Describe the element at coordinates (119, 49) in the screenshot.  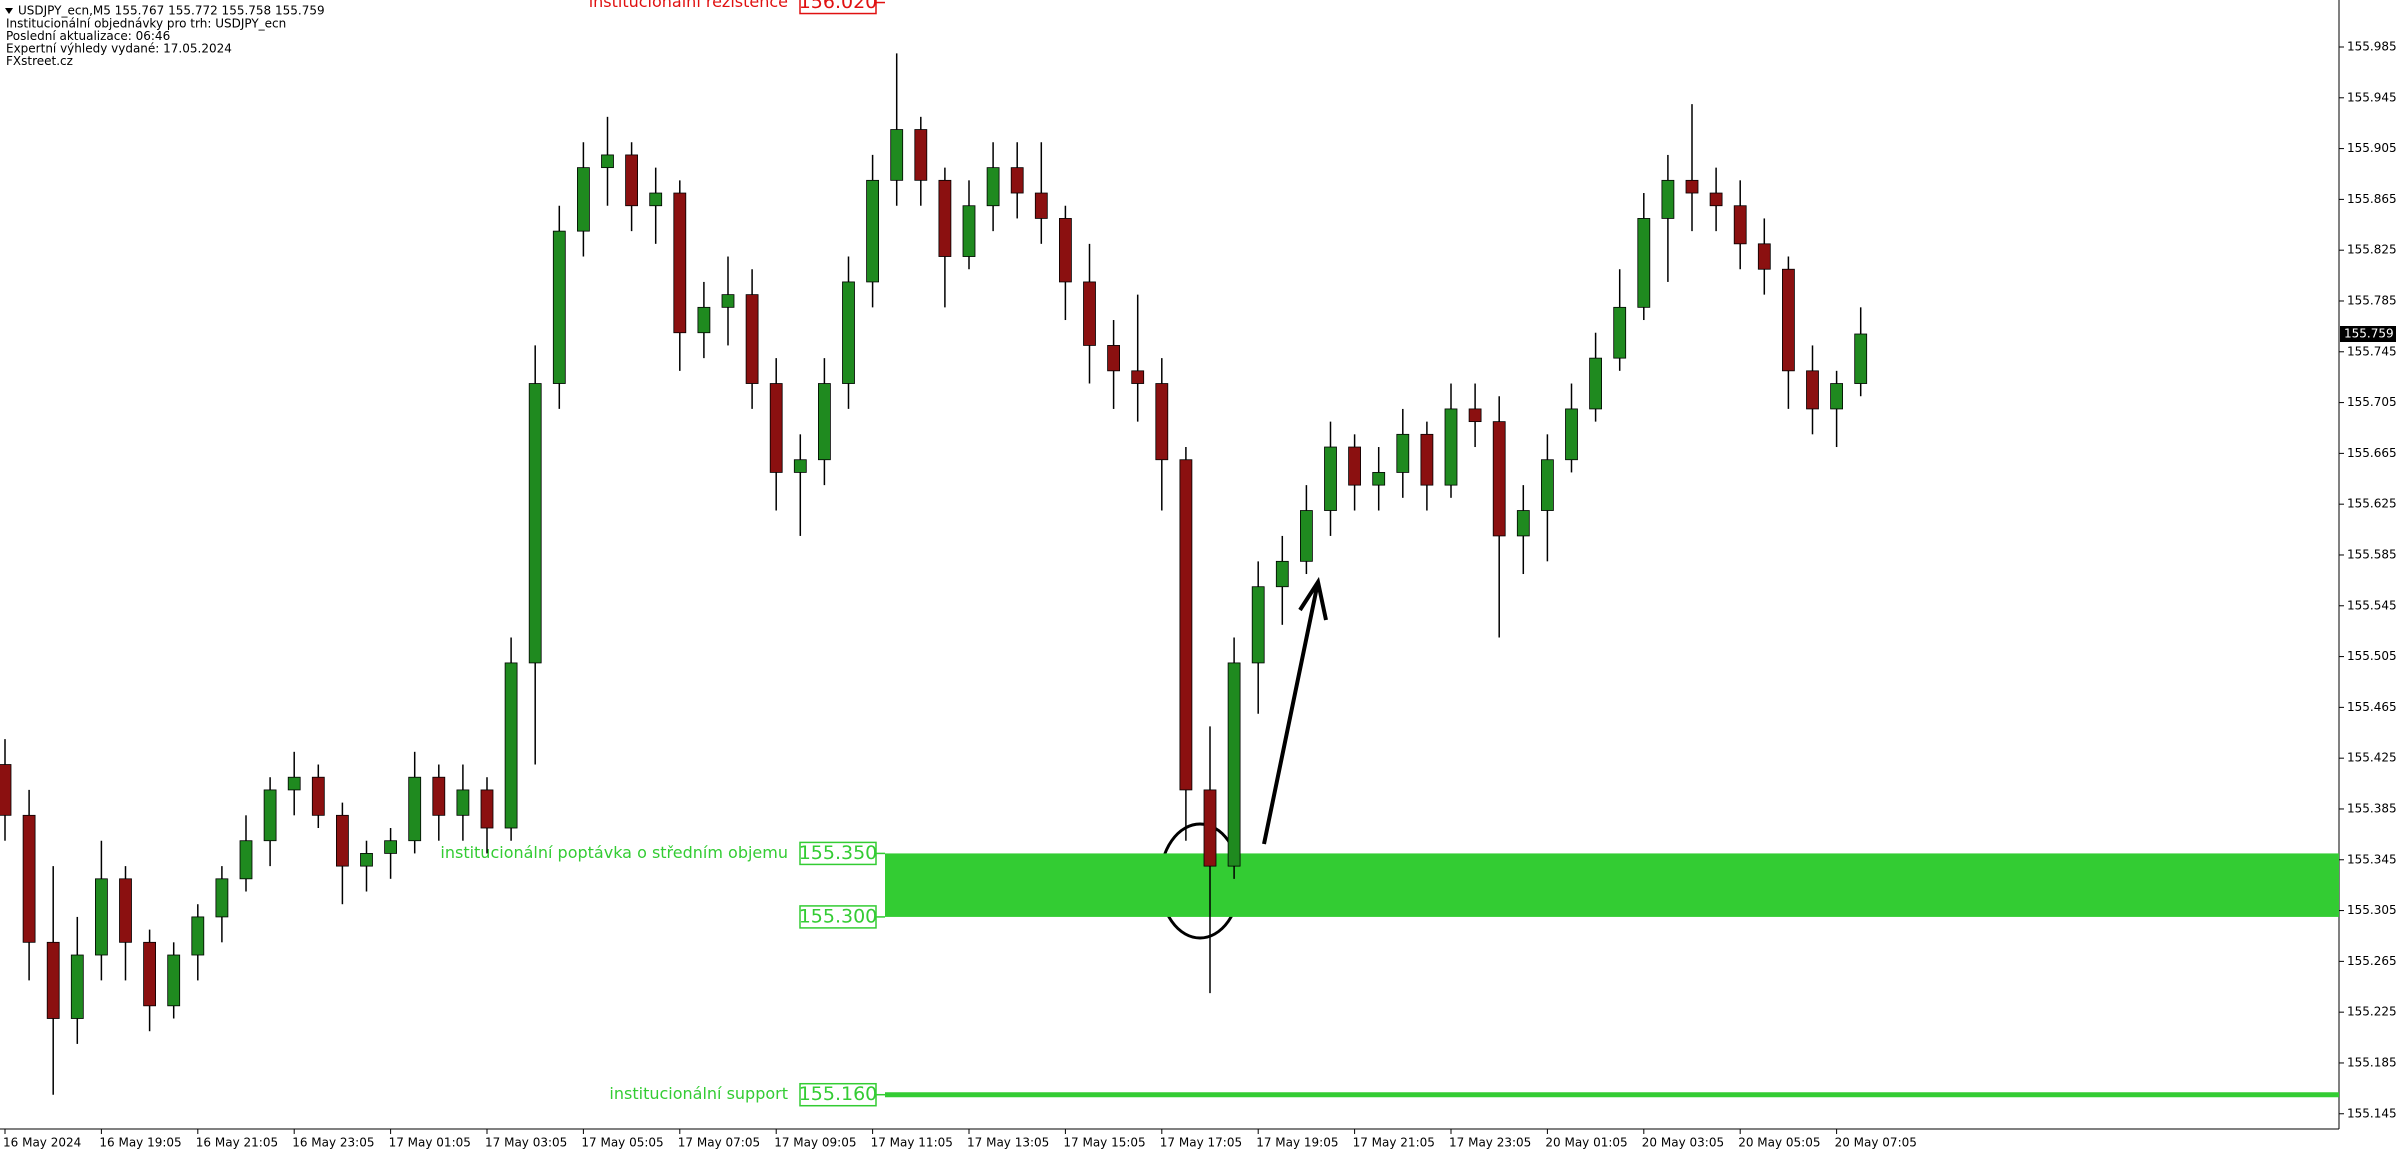
I see `info-line: Expertní výhledy vydané: 17.05.2024` at that location.